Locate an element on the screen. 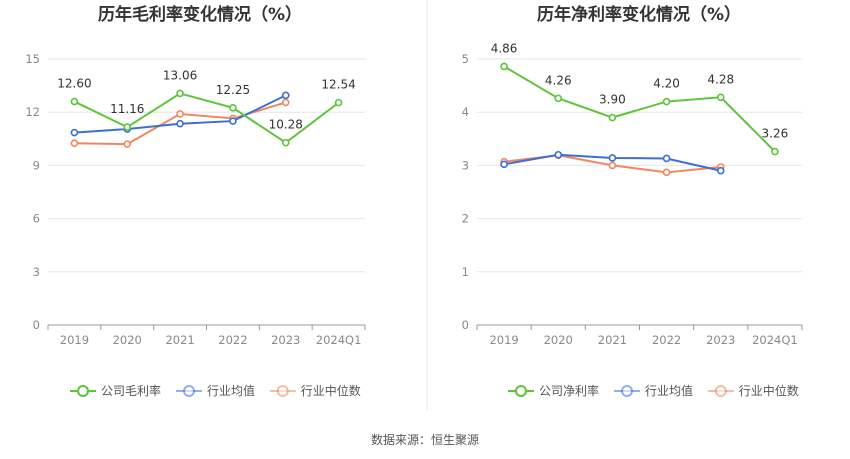  y-tick-label: 5 is located at coordinates (465, 59).